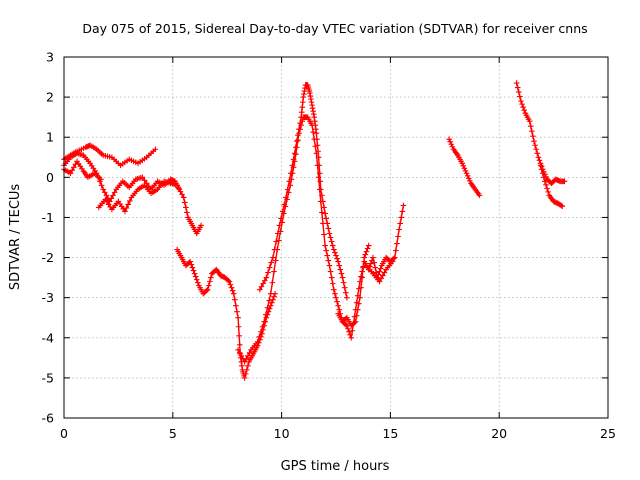  Describe the element at coordinates (48, 217) in the screenshot. I see `y-tick-label: -1` at that location.